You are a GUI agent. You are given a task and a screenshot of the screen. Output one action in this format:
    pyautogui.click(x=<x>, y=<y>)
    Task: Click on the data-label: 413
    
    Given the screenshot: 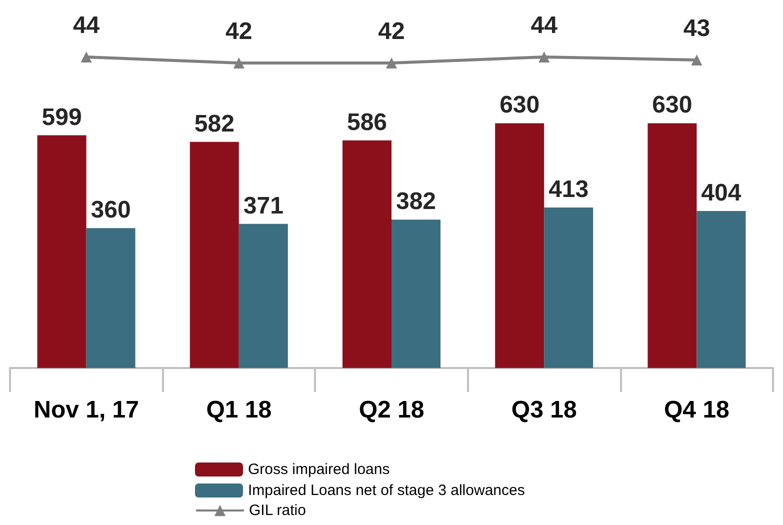 What is the action you would take?
    pyautogui.click(x=568, y=190)
    